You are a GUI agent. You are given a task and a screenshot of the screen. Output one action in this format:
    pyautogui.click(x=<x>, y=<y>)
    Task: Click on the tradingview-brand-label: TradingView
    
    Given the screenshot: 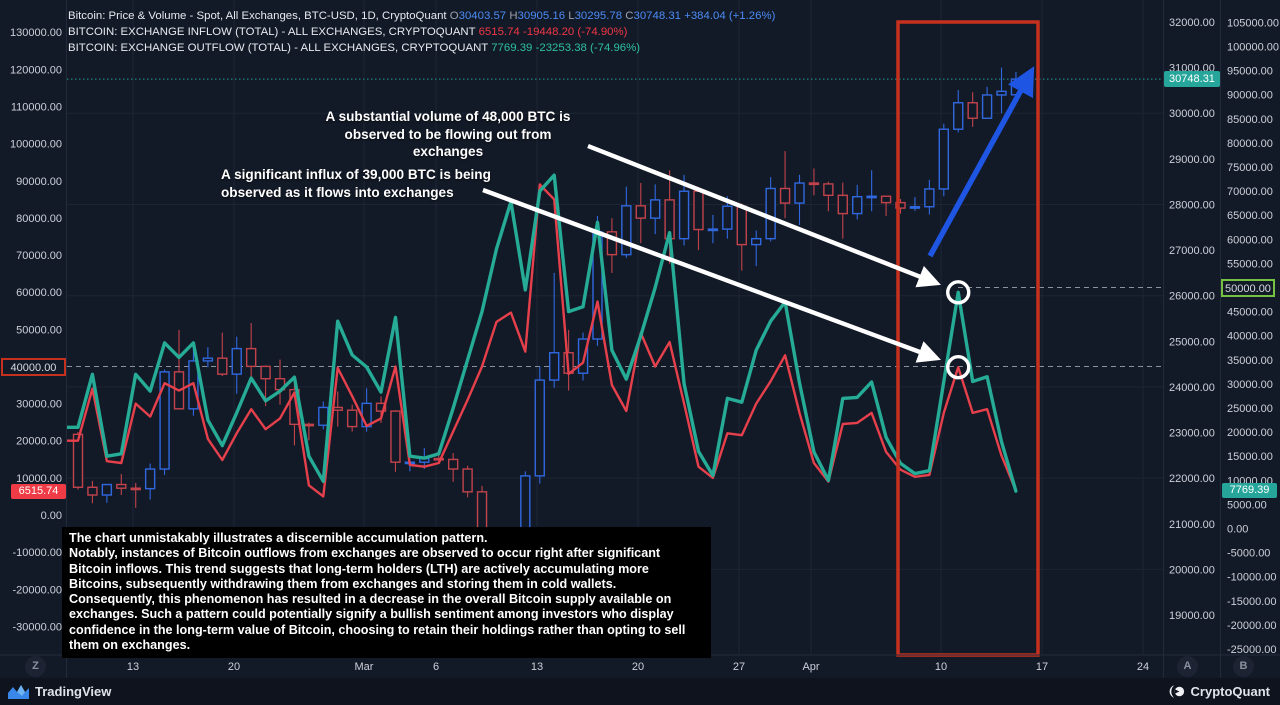 What is the action you would take?
    pyautogui.click(x=73, y=691)
    